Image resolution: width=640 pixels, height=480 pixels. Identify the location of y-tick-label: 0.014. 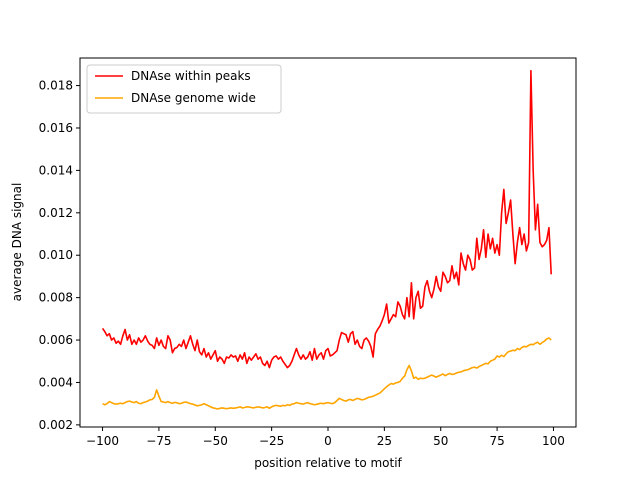
(56, 170).